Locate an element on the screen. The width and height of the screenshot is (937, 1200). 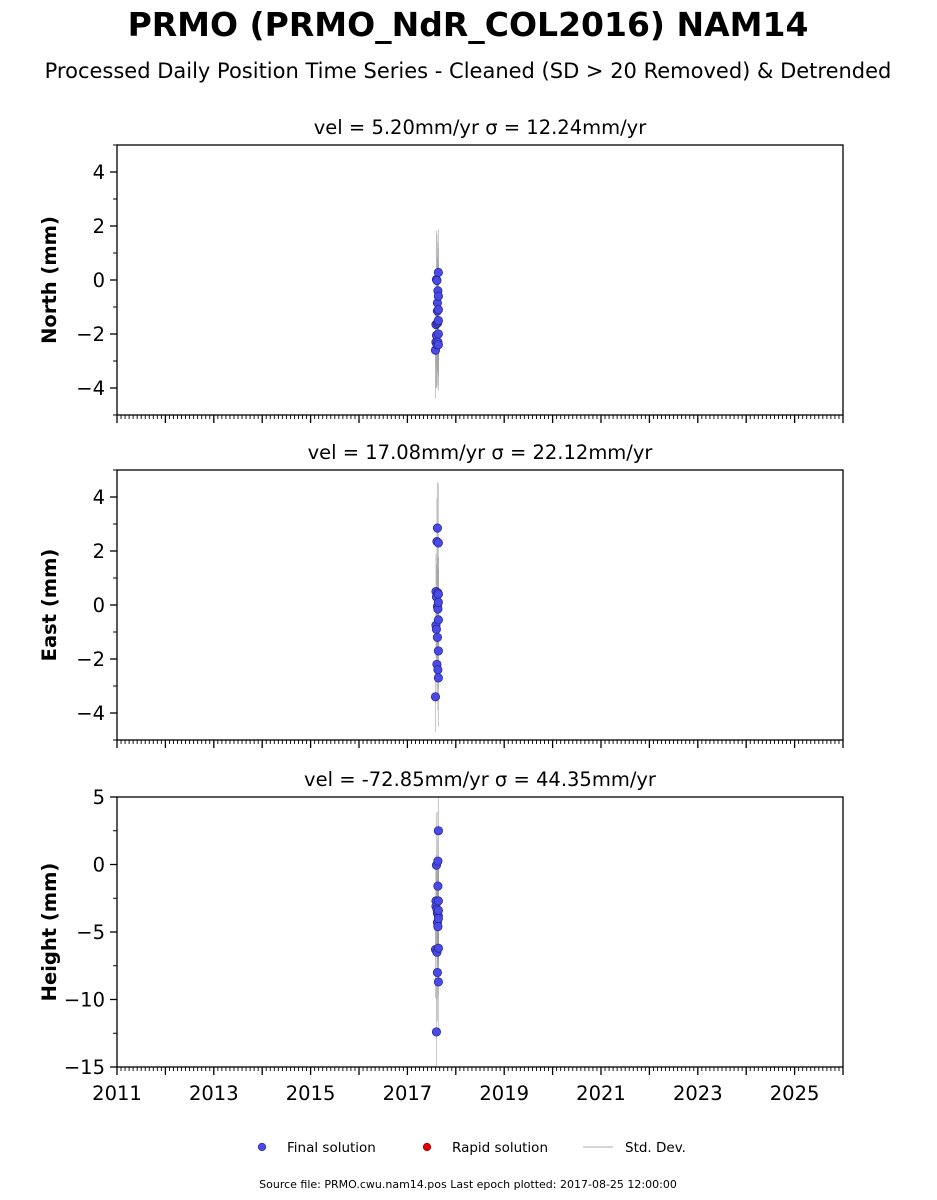
legend-item: Std. Dev. is located at coordinates (634, 1148).